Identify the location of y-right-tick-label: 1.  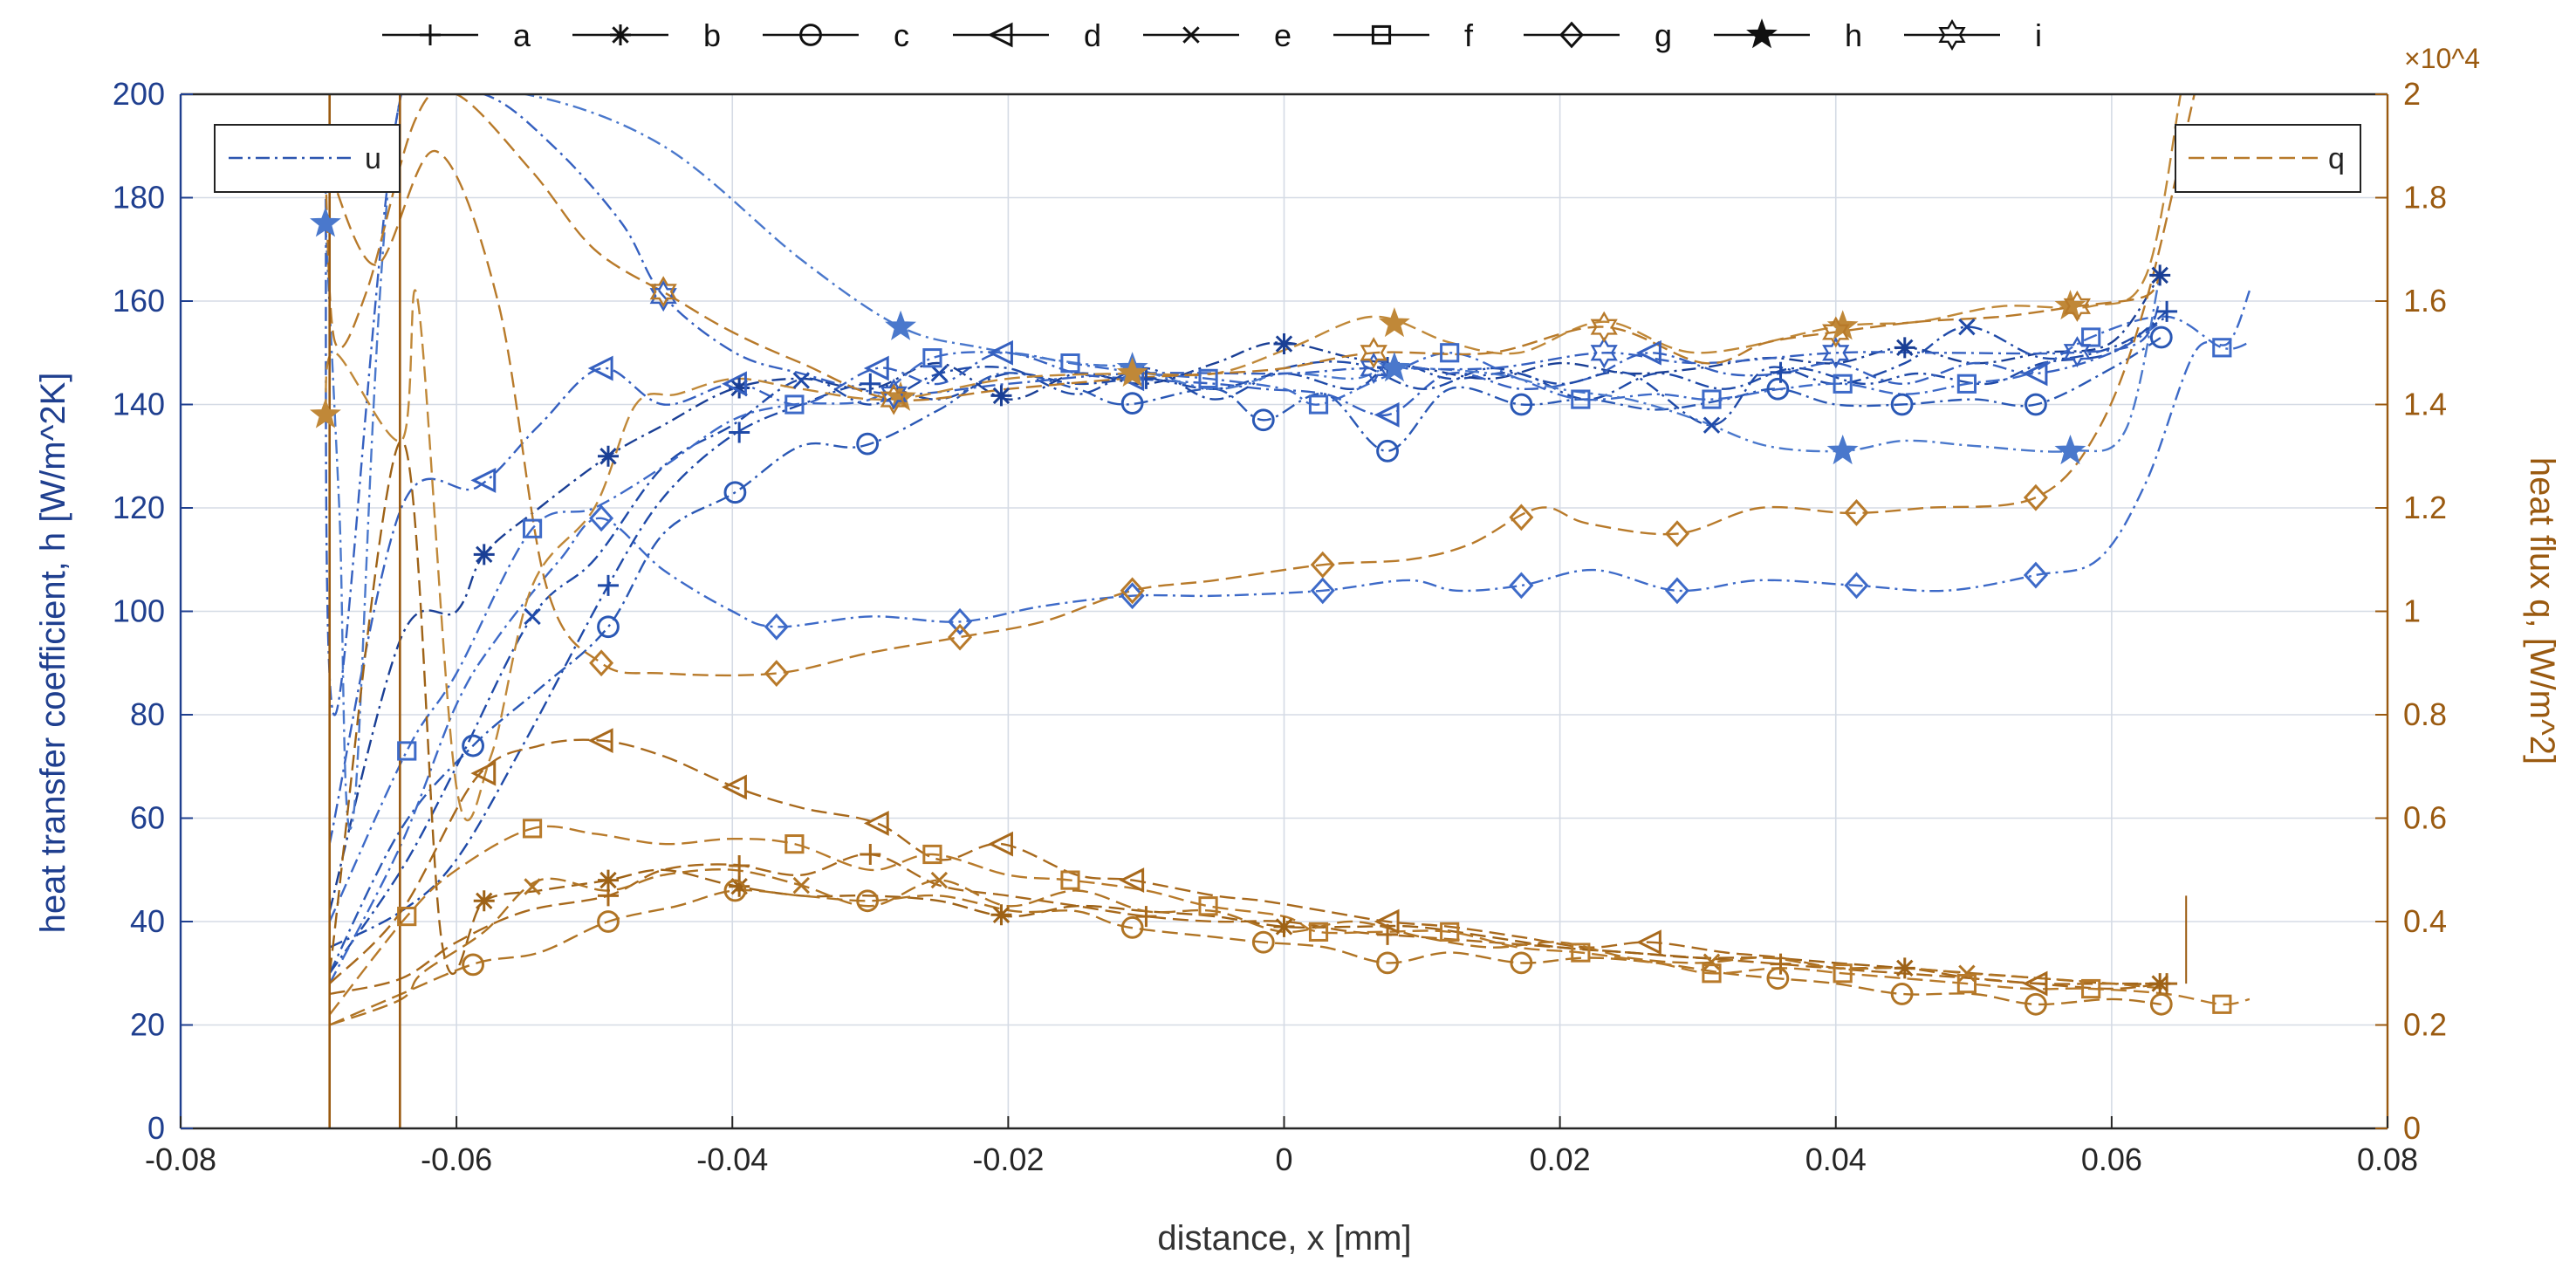
(2412, 611).